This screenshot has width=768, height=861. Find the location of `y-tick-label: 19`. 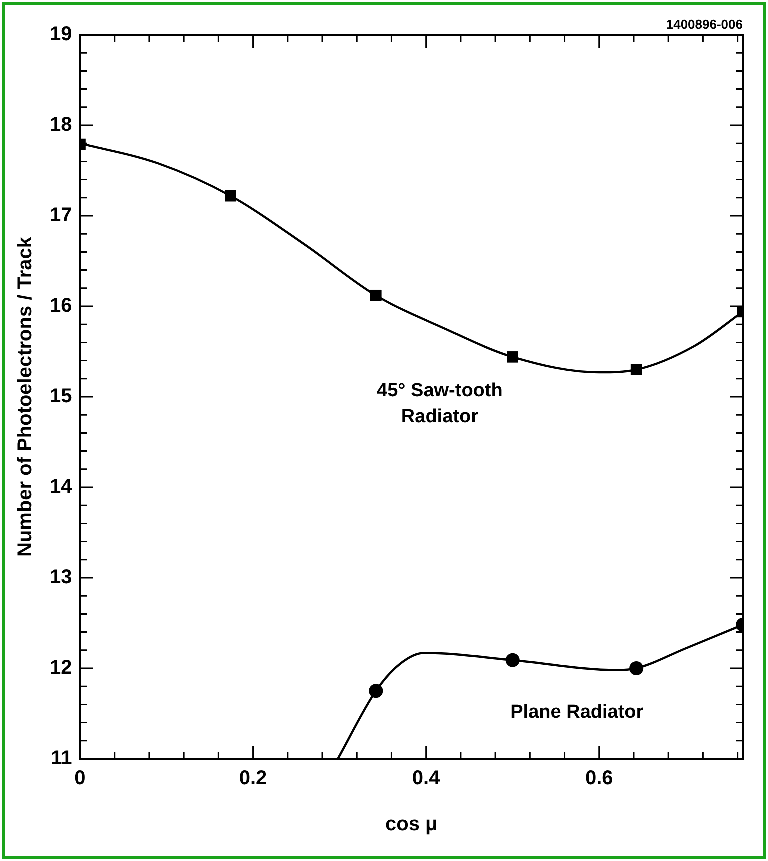

y-tick-label: 19 is located at coordinates (61, 35).